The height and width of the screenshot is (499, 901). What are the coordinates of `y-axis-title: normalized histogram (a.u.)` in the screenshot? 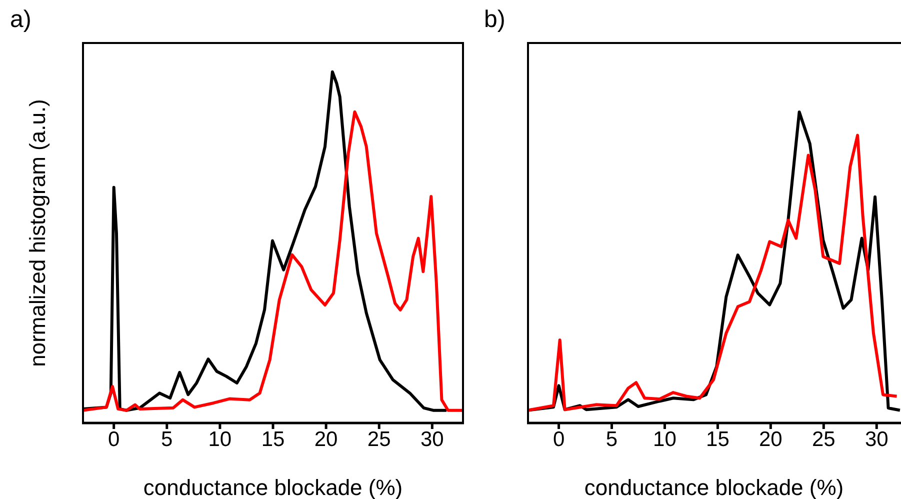 It's located at (38, 232).